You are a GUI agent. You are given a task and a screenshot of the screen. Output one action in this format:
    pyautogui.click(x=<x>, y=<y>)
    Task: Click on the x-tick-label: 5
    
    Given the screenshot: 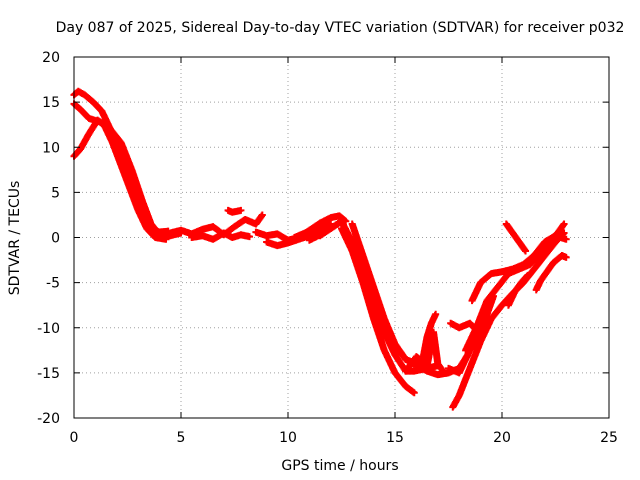 What is the action you would take?
    pyautogui.click(x=181, y=438)
    